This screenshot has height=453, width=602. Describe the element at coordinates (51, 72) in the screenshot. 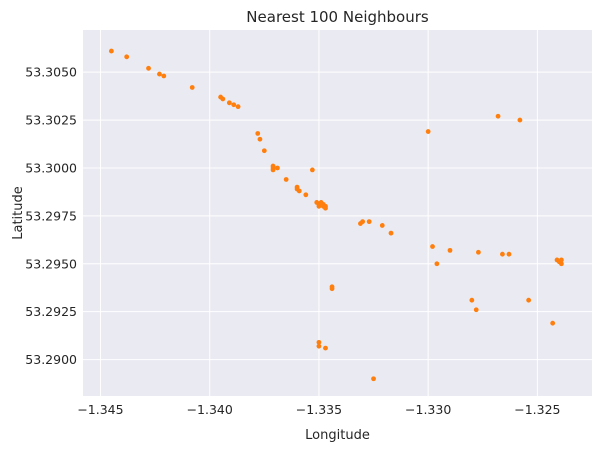

I see `y-tick-label: 53.3050` at that location.